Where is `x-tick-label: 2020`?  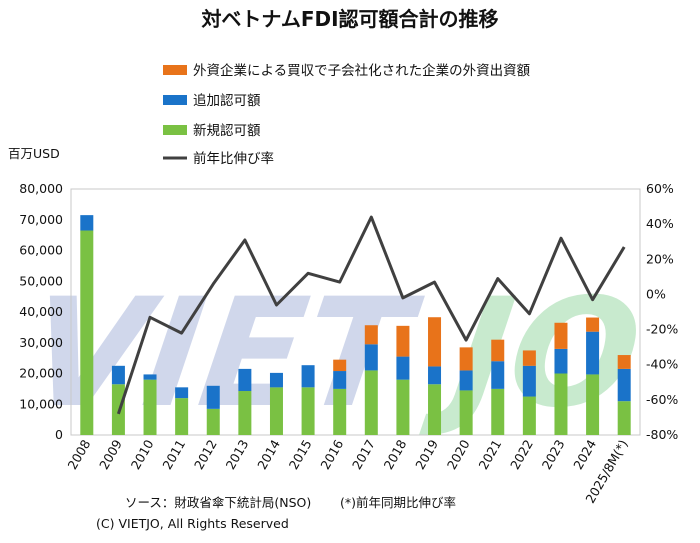 x-tick-label: 2020 is located at coordinates (458, 454).